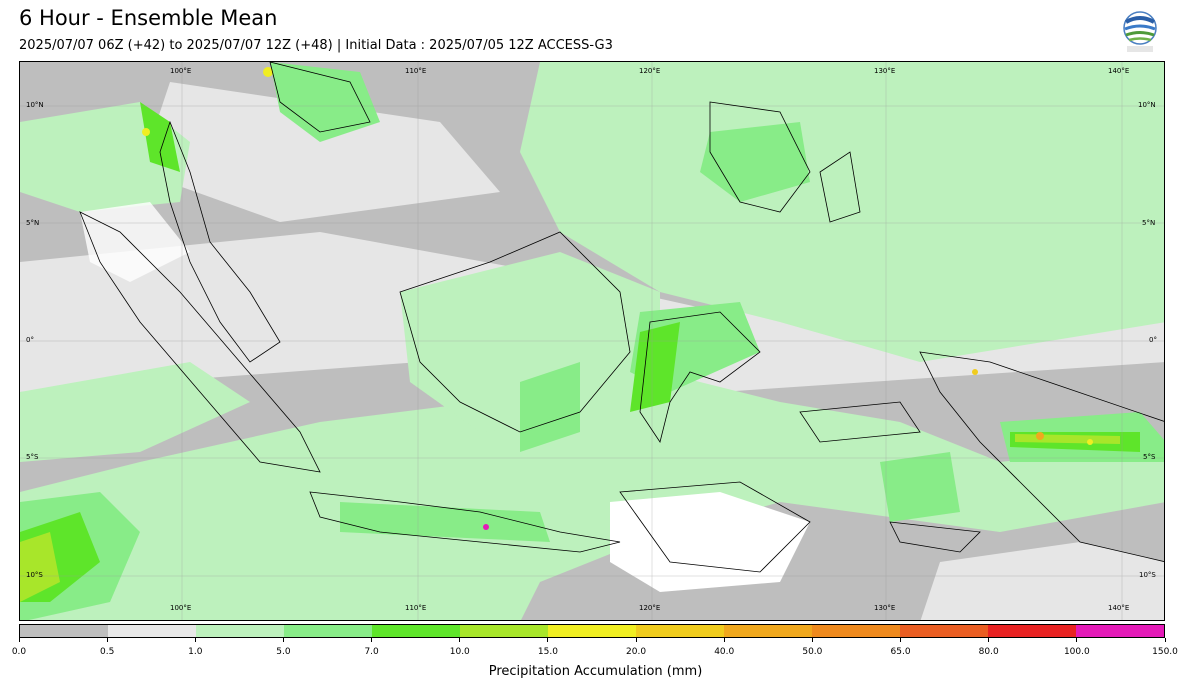 This screenshot has width=1191, height=690. I want to click on lon-label-bottom: 100°E, so click(181, 608).